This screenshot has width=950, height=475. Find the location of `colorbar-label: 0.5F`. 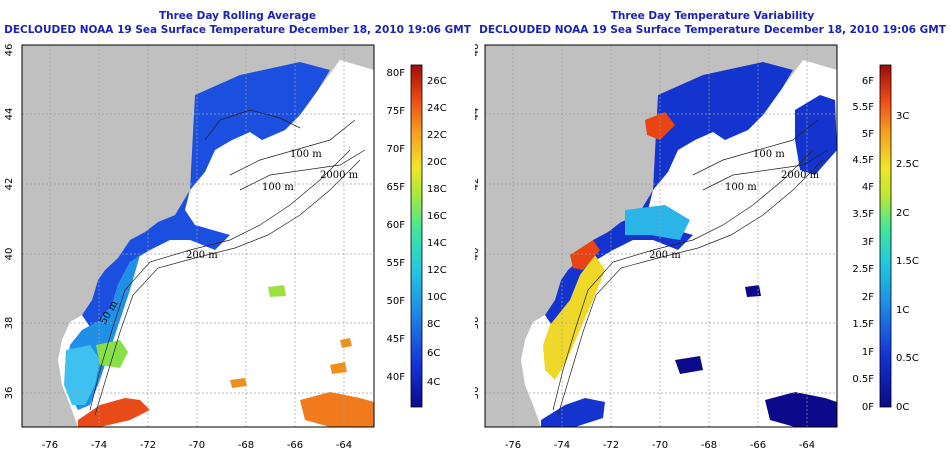

colorbar-label: 0.5F is located at coordinates (863, 379).